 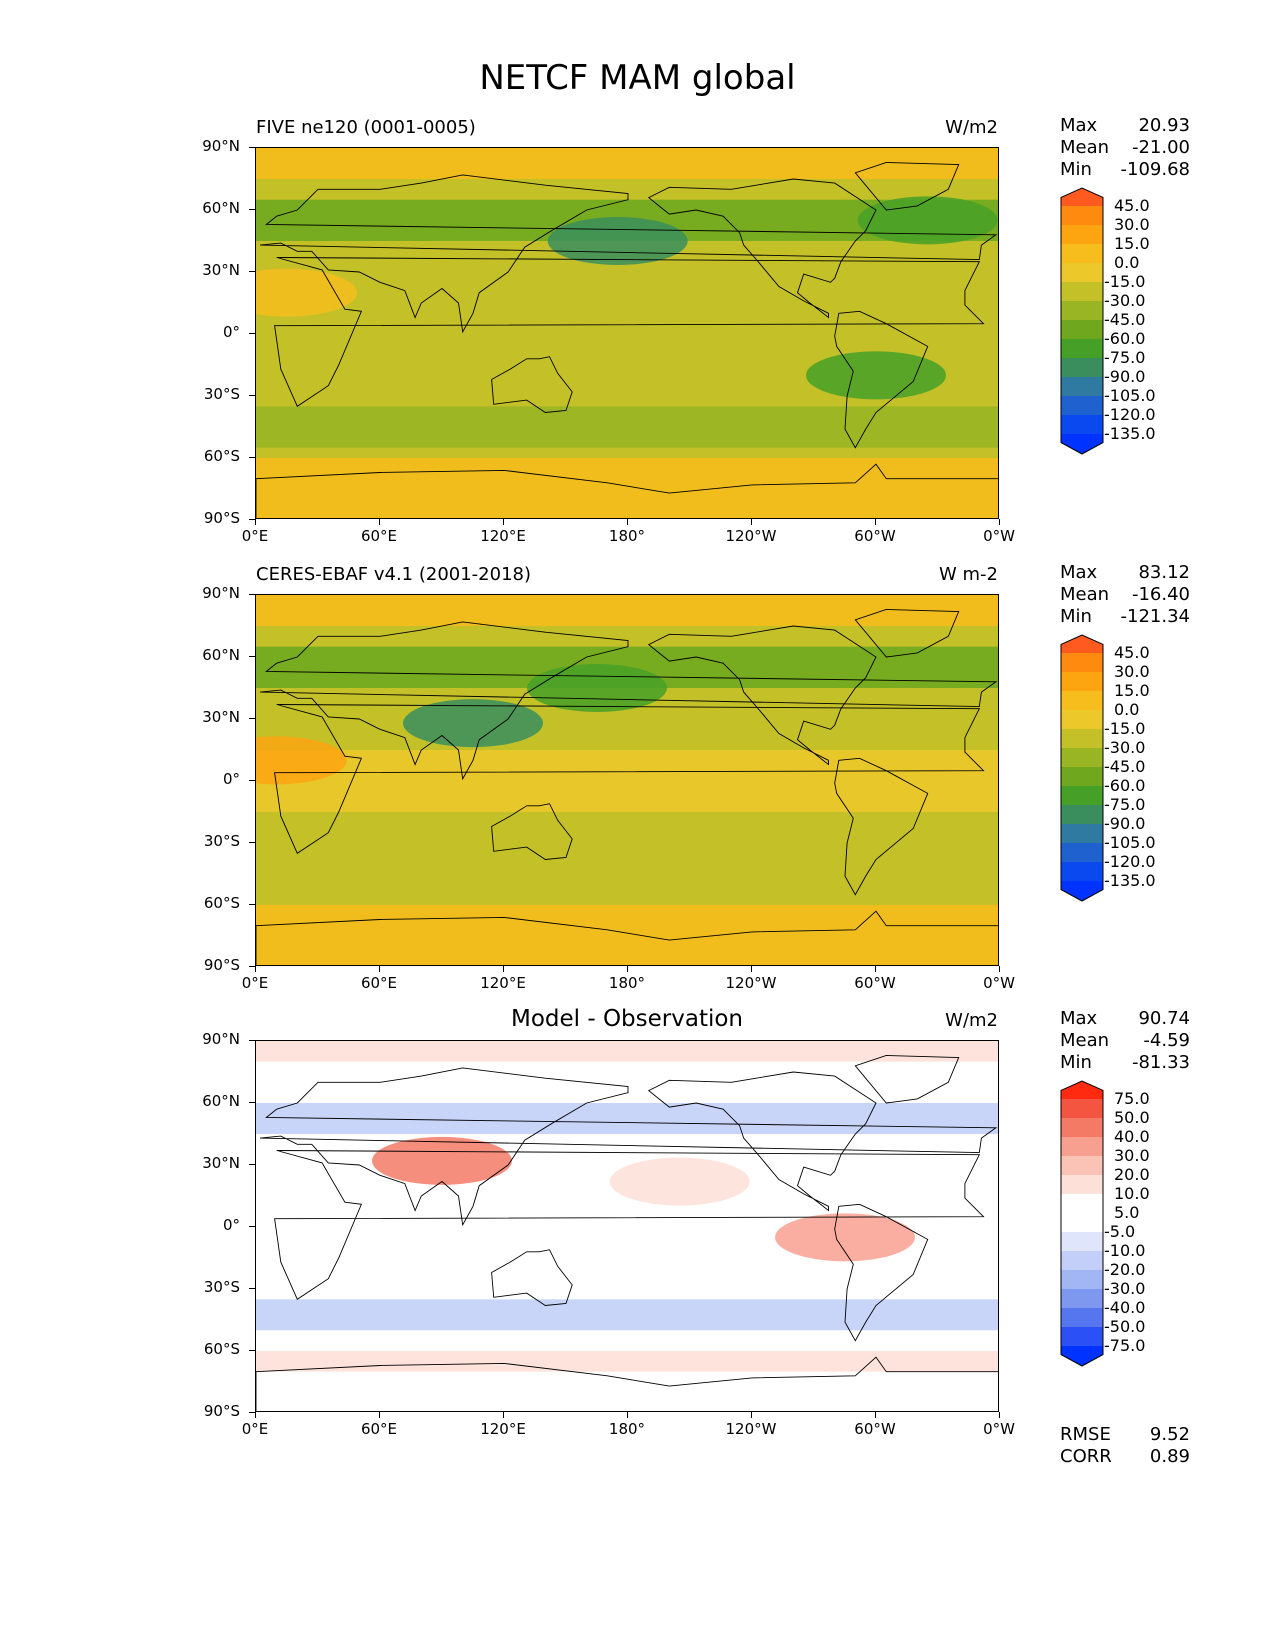 What do you see at coordinates (627, 983) in the screenshot?
I see `x-tick-label: 180°` at bounding box center [627, 983].